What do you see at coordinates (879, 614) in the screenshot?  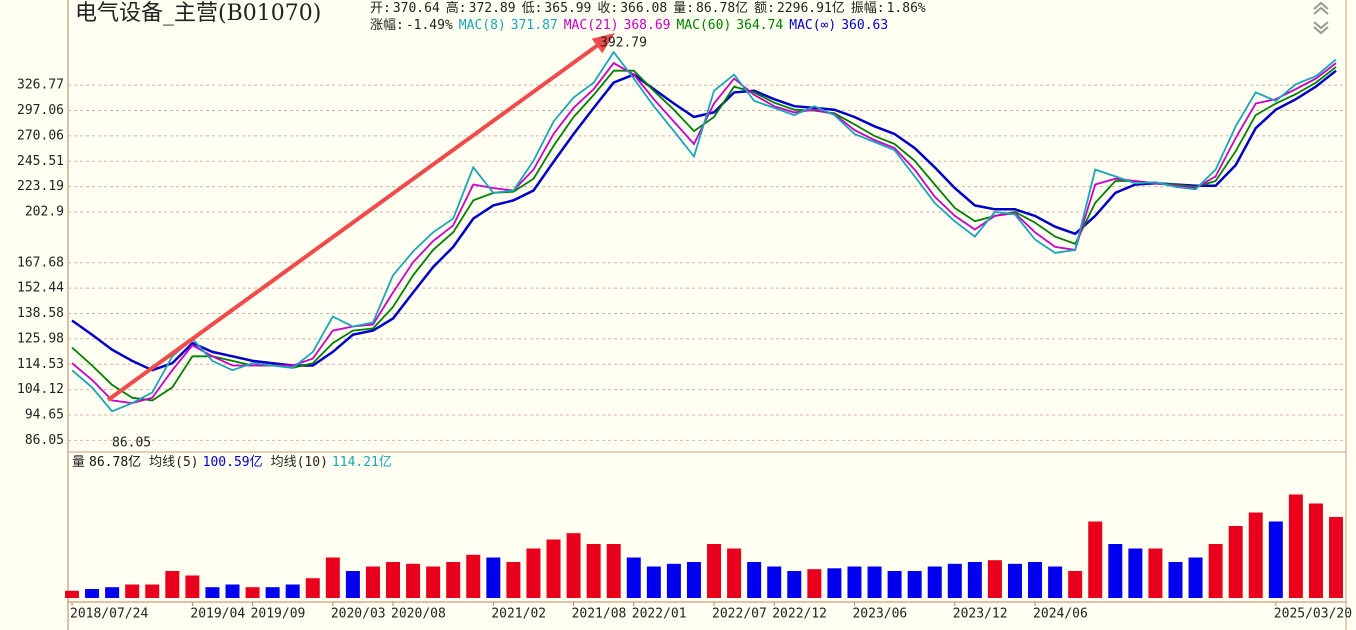 I see `x-tick-label: 2023/06` at bounding box center [879, 614].